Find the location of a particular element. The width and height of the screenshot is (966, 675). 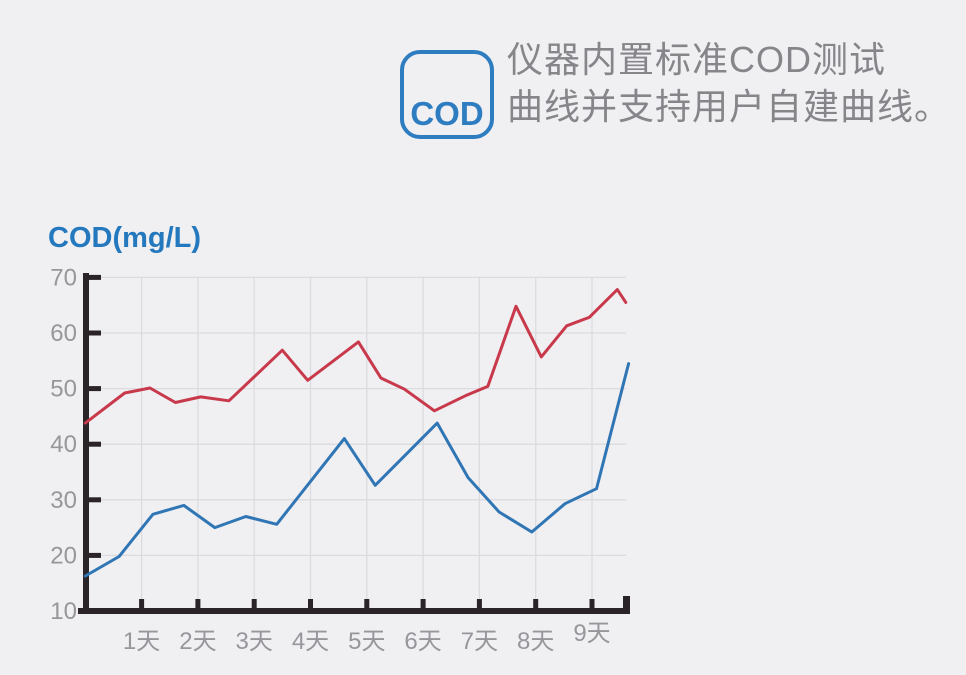

cod-badge: COD is located at coordinates (447, 94).